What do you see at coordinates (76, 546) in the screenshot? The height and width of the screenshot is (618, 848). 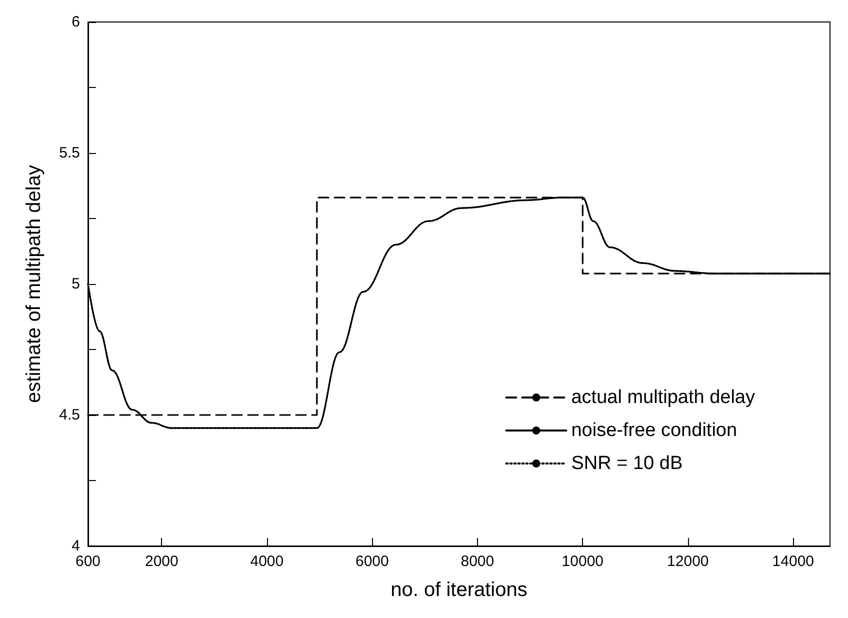 I see `y-tick-label: 4` at bounding box center [76, 546].